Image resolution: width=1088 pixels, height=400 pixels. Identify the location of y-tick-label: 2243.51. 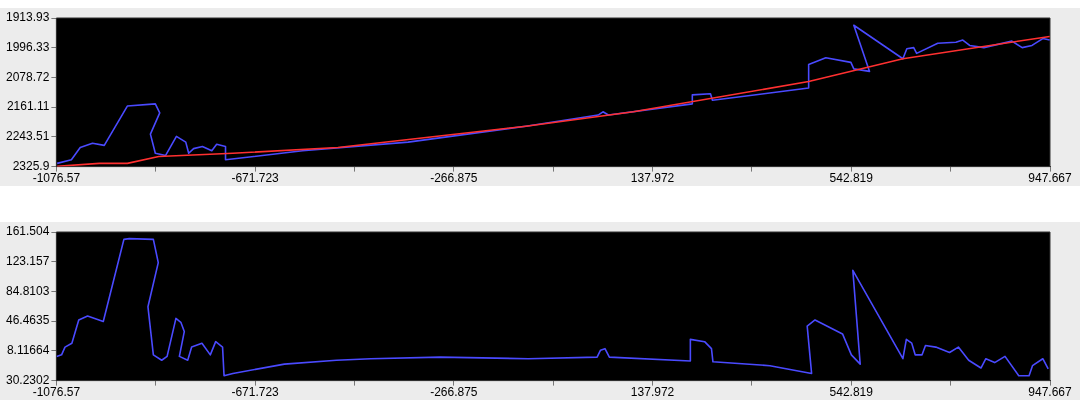
(27, 136).